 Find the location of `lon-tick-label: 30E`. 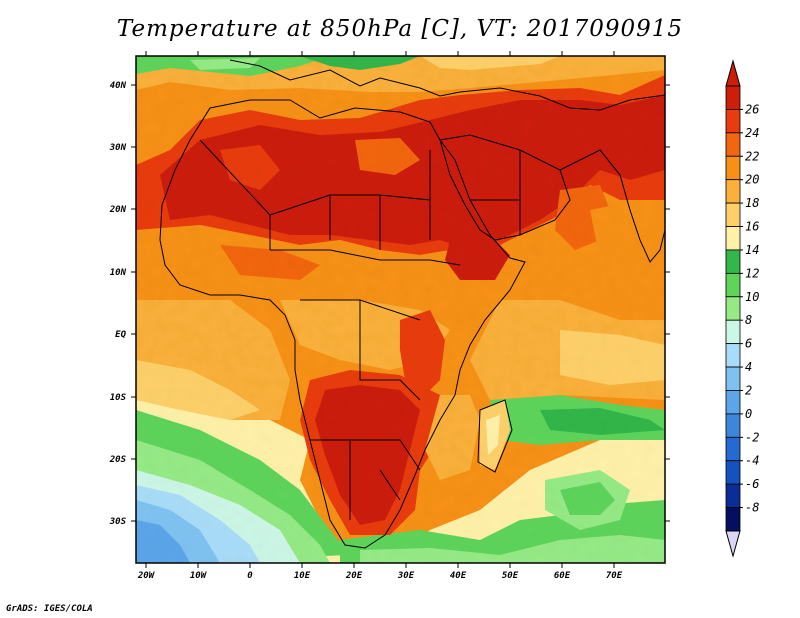

lon-tick-label: 30E is located at coordinates (406, 576).